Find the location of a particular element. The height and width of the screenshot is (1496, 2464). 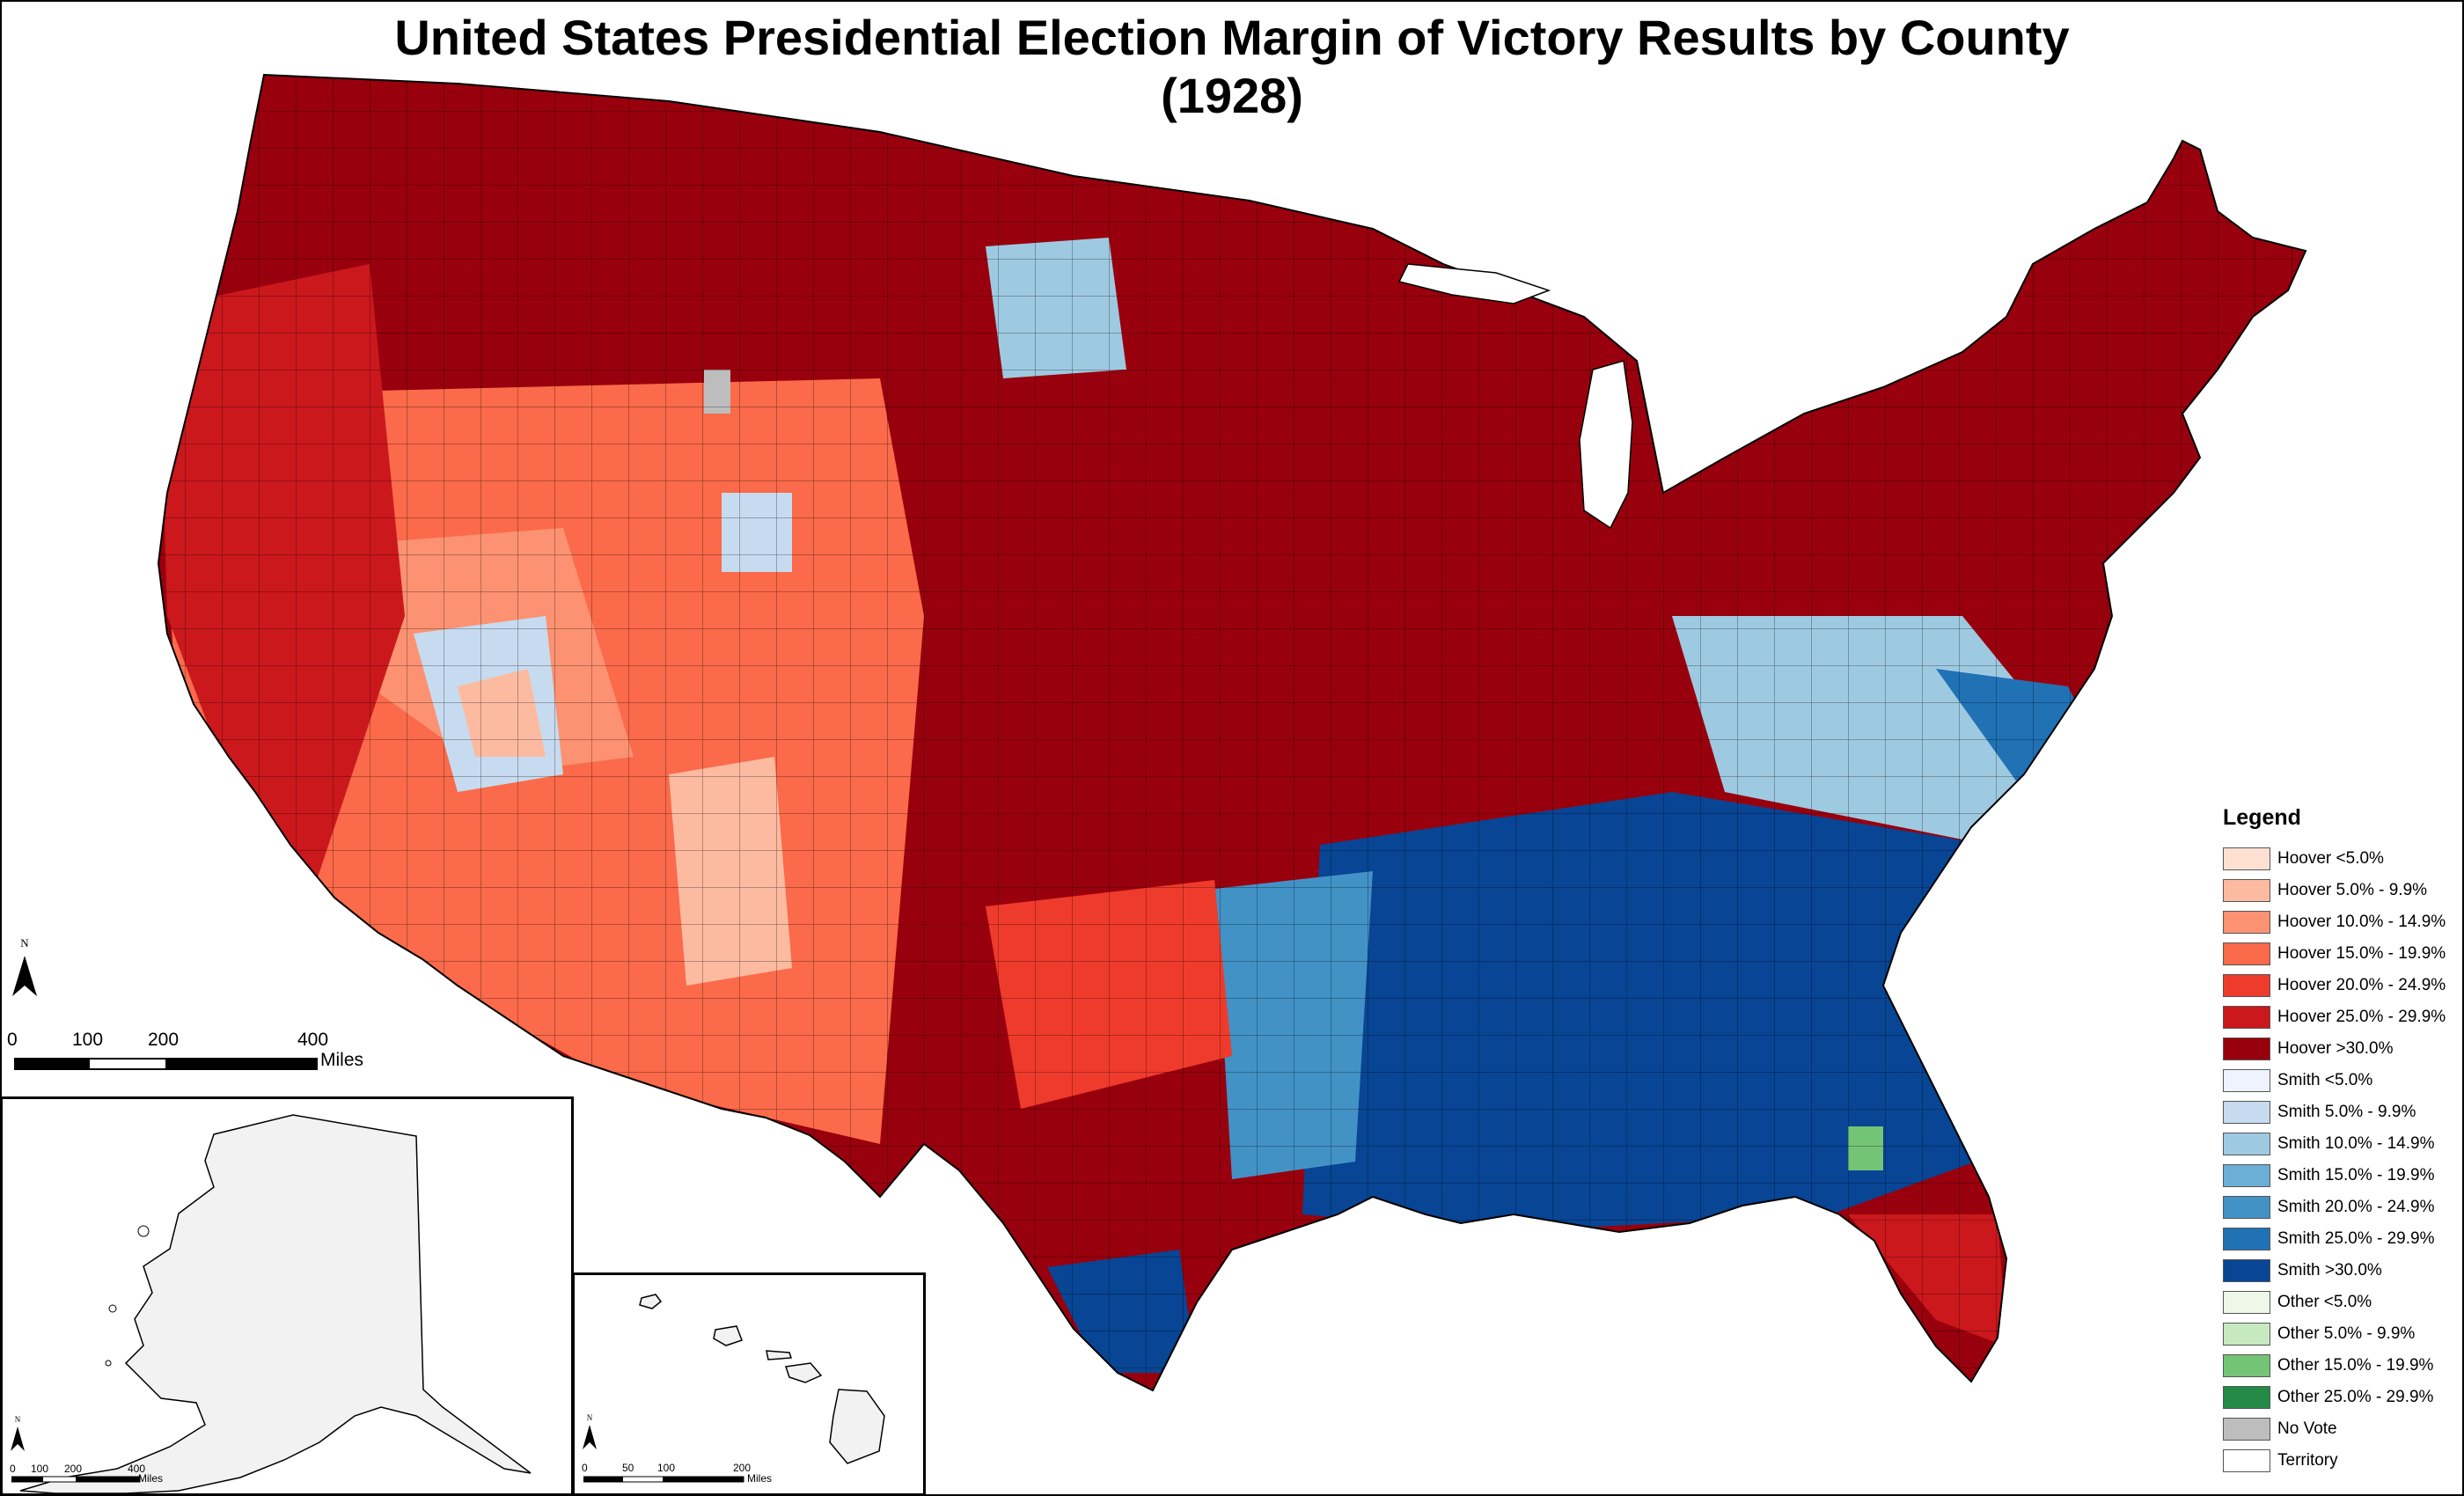

scale-tick-400: 400 is located at coordinates (313, 1040).